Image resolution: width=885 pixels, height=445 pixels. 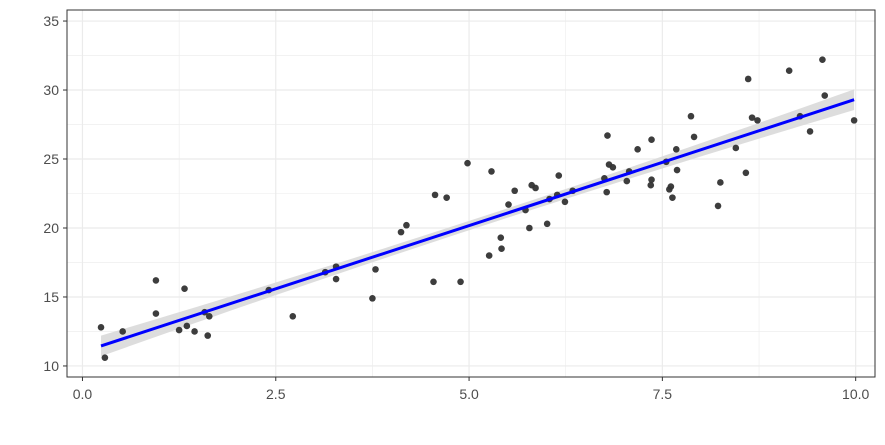 I want to click on x-tick-label: 0.0, so click(x=83, y=394).